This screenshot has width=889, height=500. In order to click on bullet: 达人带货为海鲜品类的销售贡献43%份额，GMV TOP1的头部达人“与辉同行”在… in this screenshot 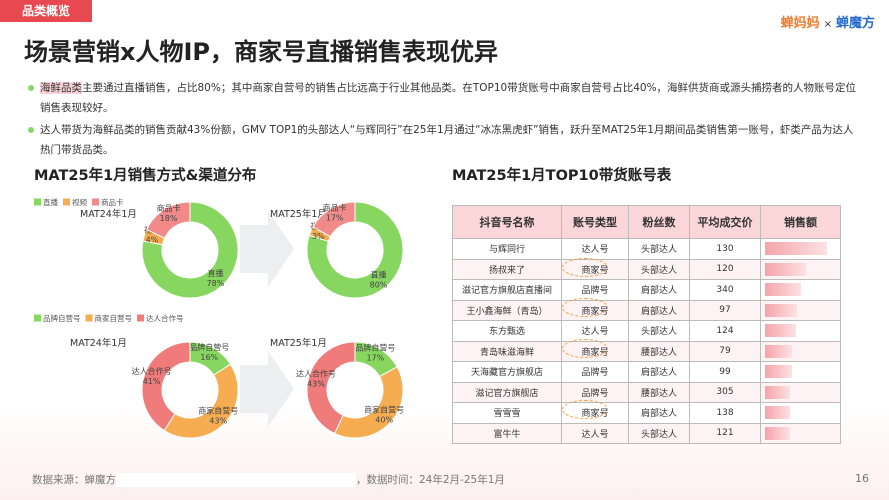, I will do `click(444, 140)`.